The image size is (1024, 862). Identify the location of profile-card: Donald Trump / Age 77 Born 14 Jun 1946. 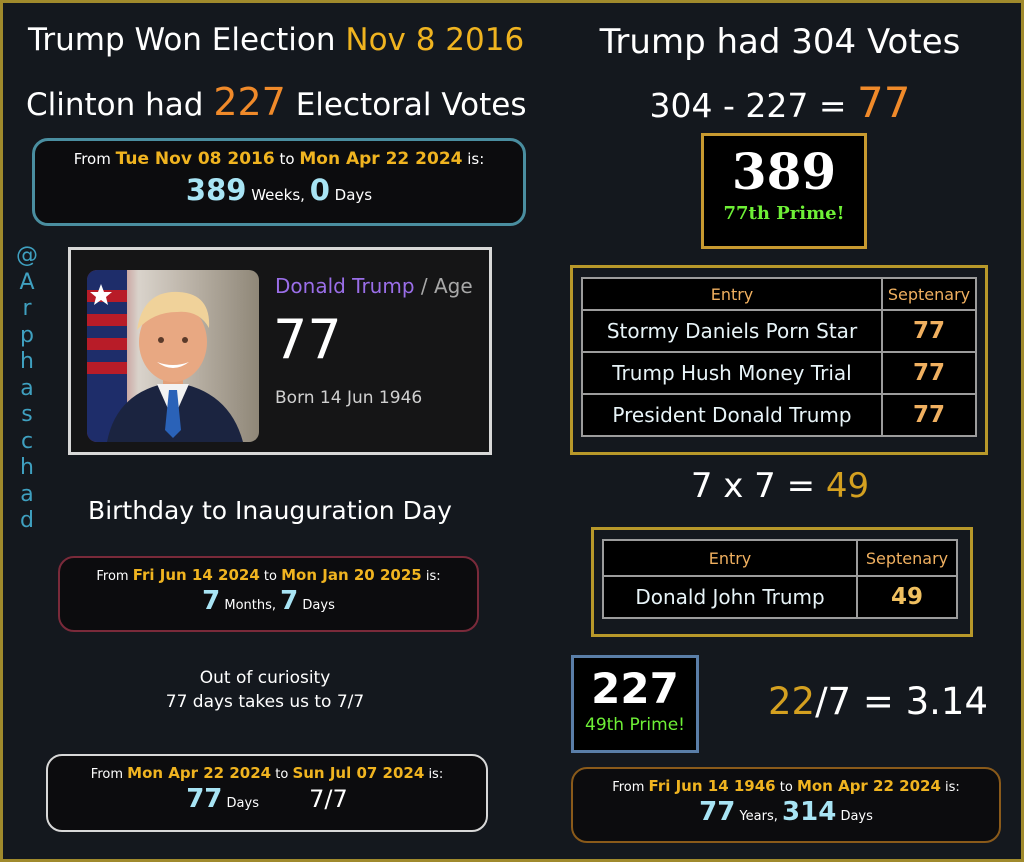
(280, 351).